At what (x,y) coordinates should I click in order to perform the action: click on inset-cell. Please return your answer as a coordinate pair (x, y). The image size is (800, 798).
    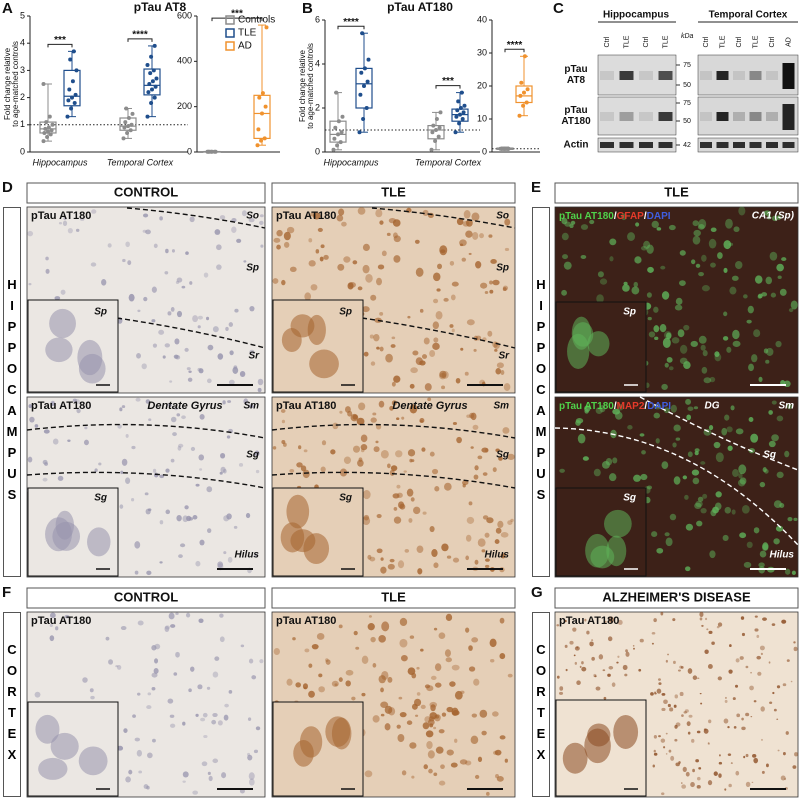
    Looking at the image, I should click on (341, 733).